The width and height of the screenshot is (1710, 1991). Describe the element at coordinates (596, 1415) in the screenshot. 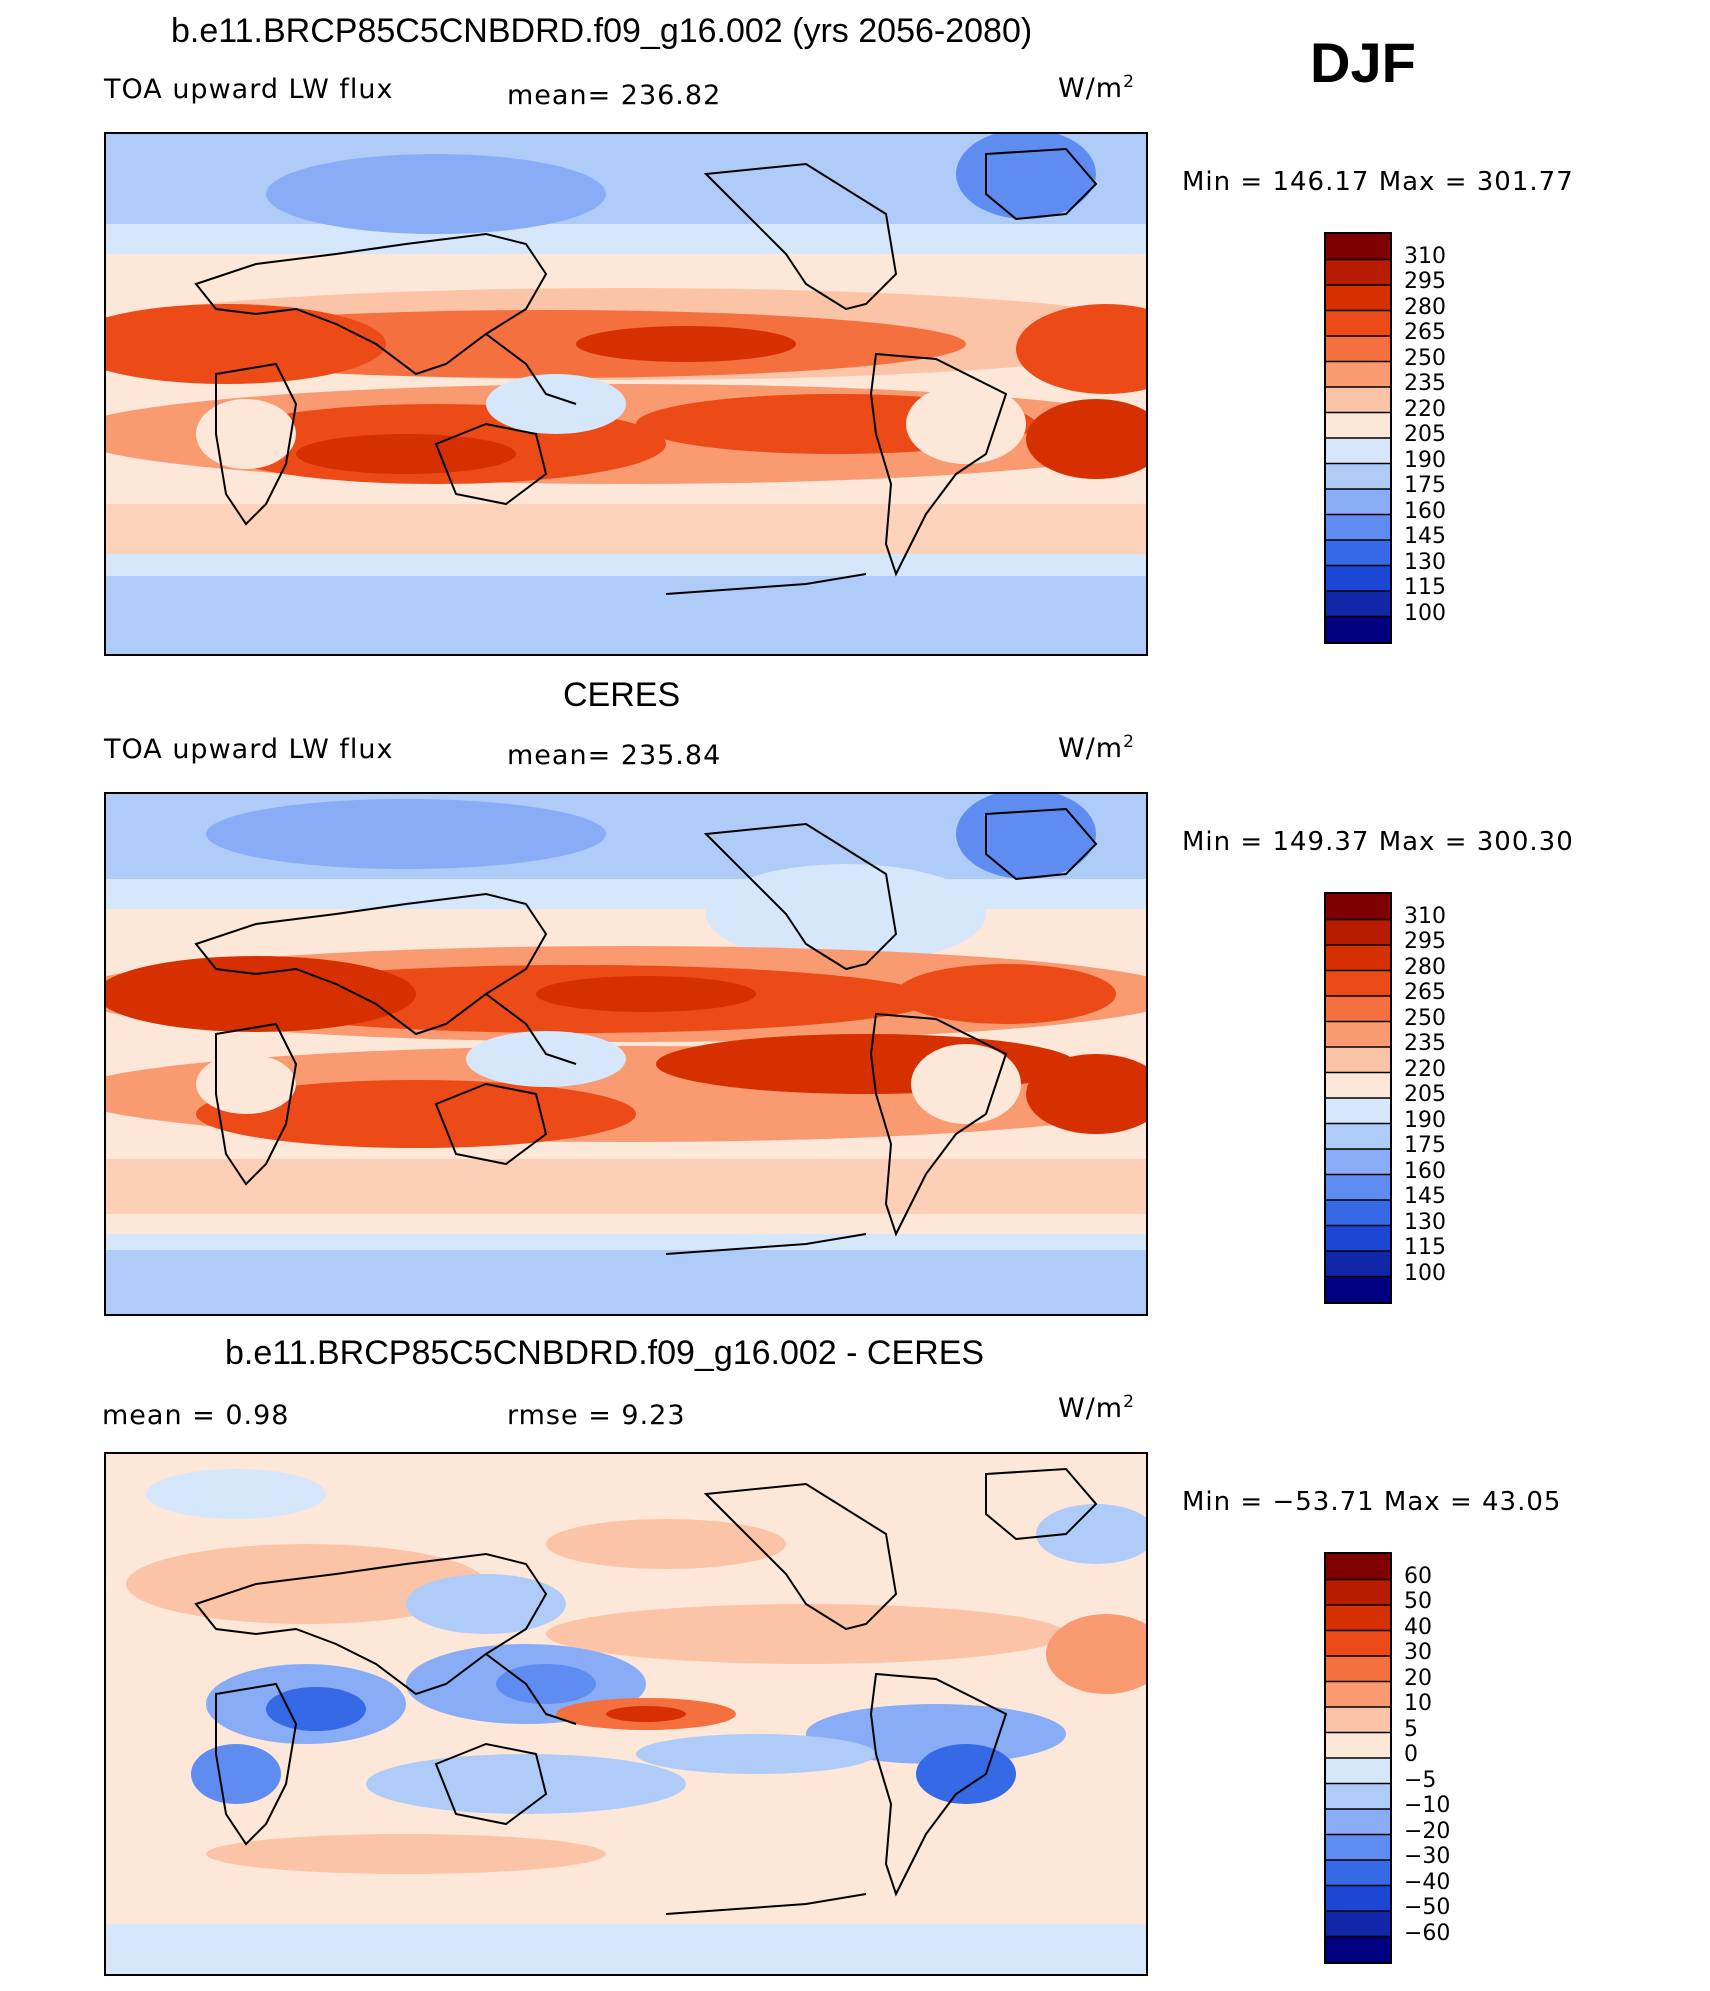

I see `panel3-rmse-label: rmse = 9.23` at that location.